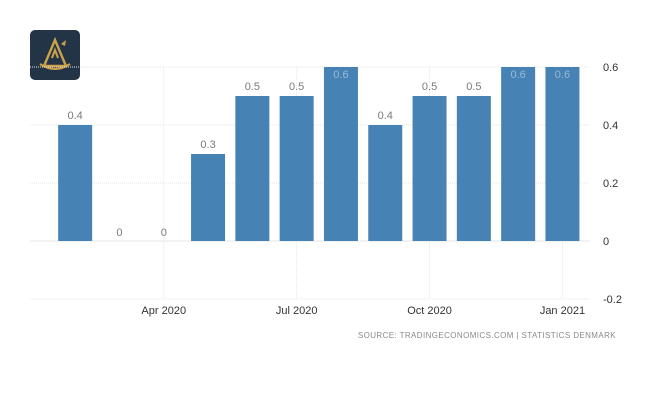 This screenshot has height=400, width=650. I want to click on y-tick-label: 0.6, so click(610, 68).